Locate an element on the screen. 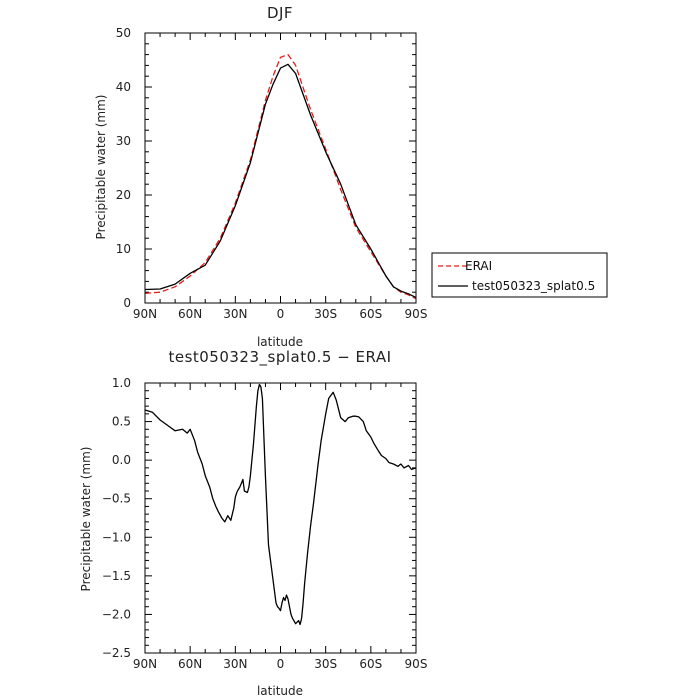  y-tick-label: 0.0 is located at coordinates (121, 460).